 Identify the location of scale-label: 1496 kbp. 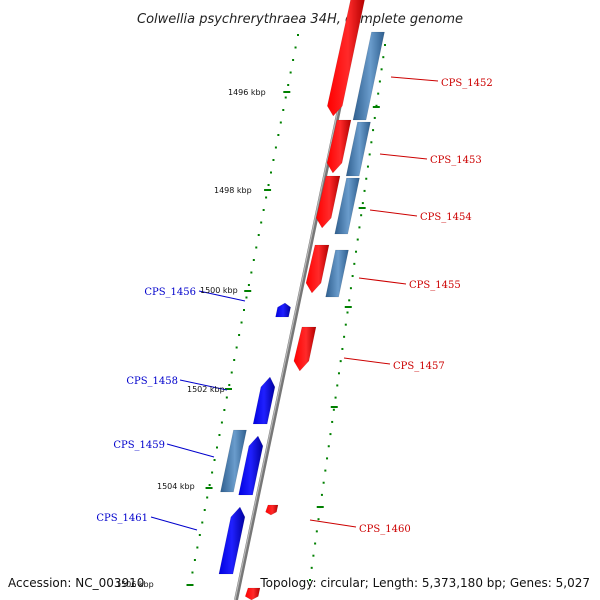
(247, 92).